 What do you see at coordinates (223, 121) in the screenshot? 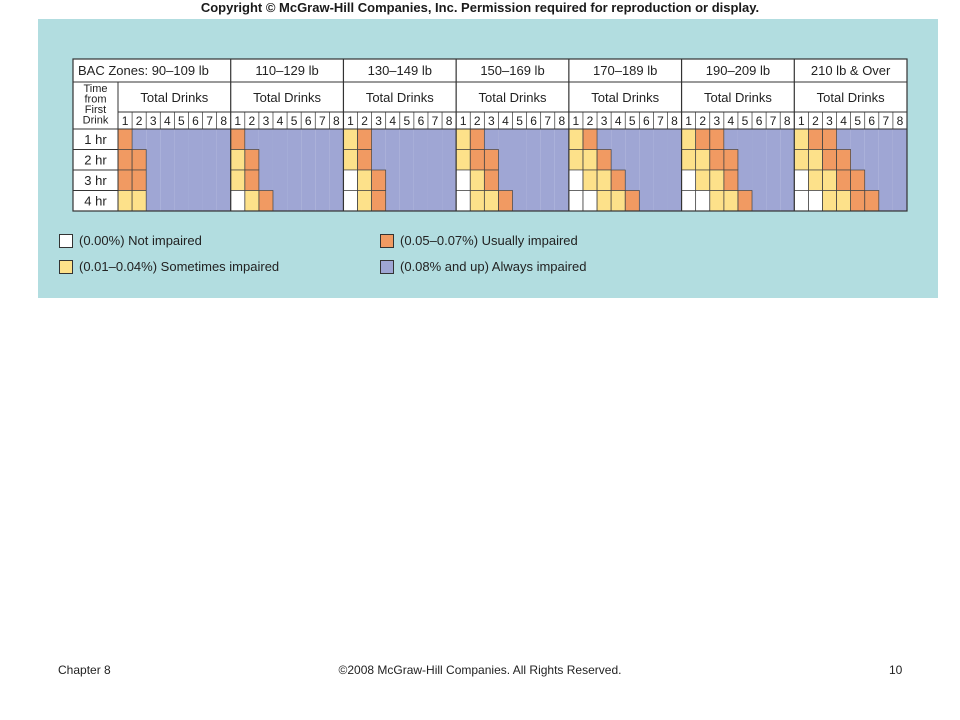
I see `drink-number: 8` at bounding box center [223, 121].